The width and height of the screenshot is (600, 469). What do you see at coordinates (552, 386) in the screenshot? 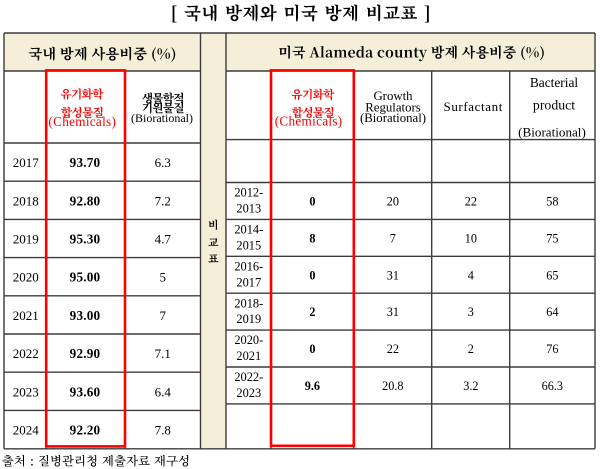
I see `svg-text: 66.3` at bounding box center [552, 386].